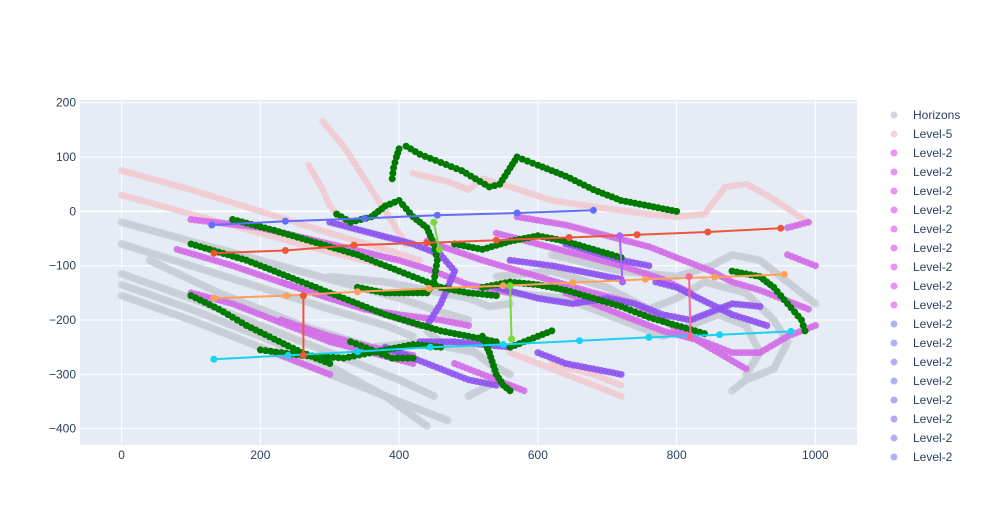 The width and height of the screenshot is (983, 525). What do you see at coordinates (62, 429) in the screenshot?
I see `y-tick-label: −400` at bounding box center [62, 429].